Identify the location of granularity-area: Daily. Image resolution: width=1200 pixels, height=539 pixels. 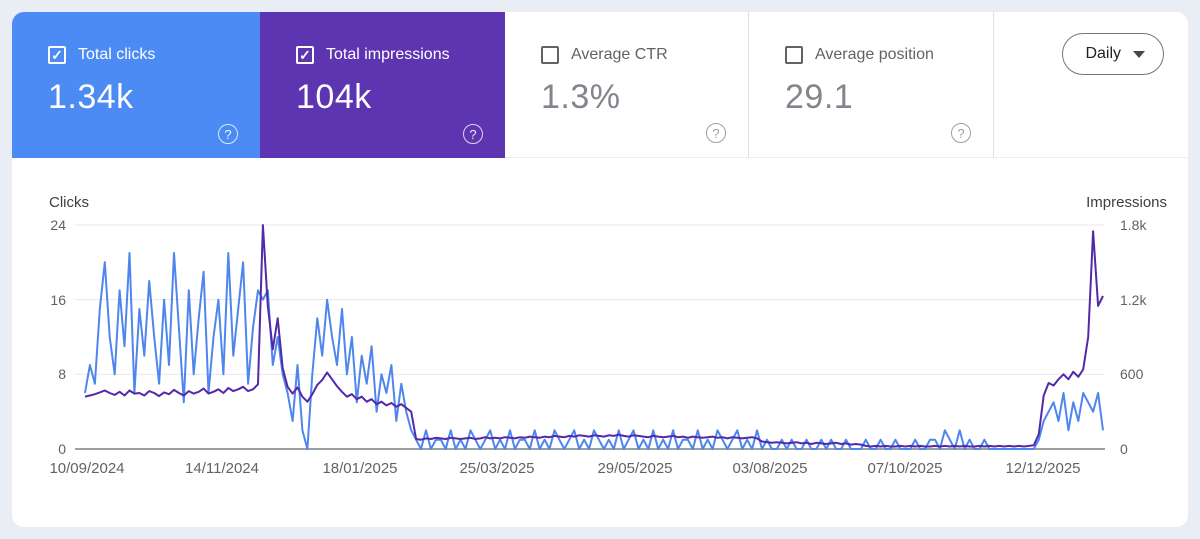
(1090, 85).